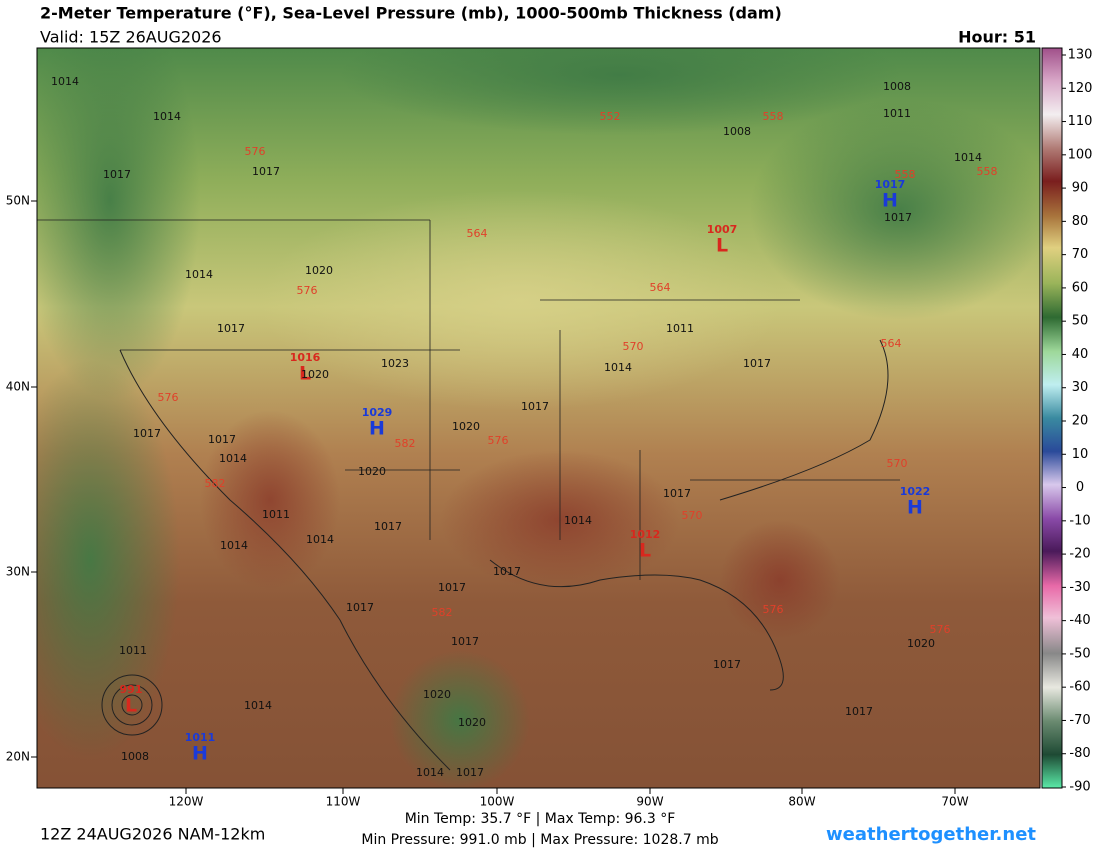  Describe the element at coordinates (1080, 55) in the screenshot. I see `colorbar-label: 130` at that location.